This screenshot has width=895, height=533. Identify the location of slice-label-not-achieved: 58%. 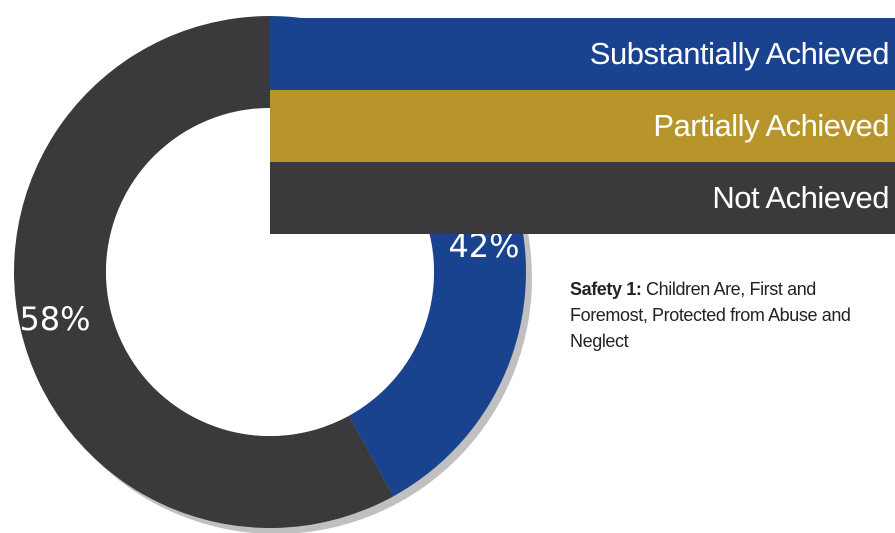
(54, 319).